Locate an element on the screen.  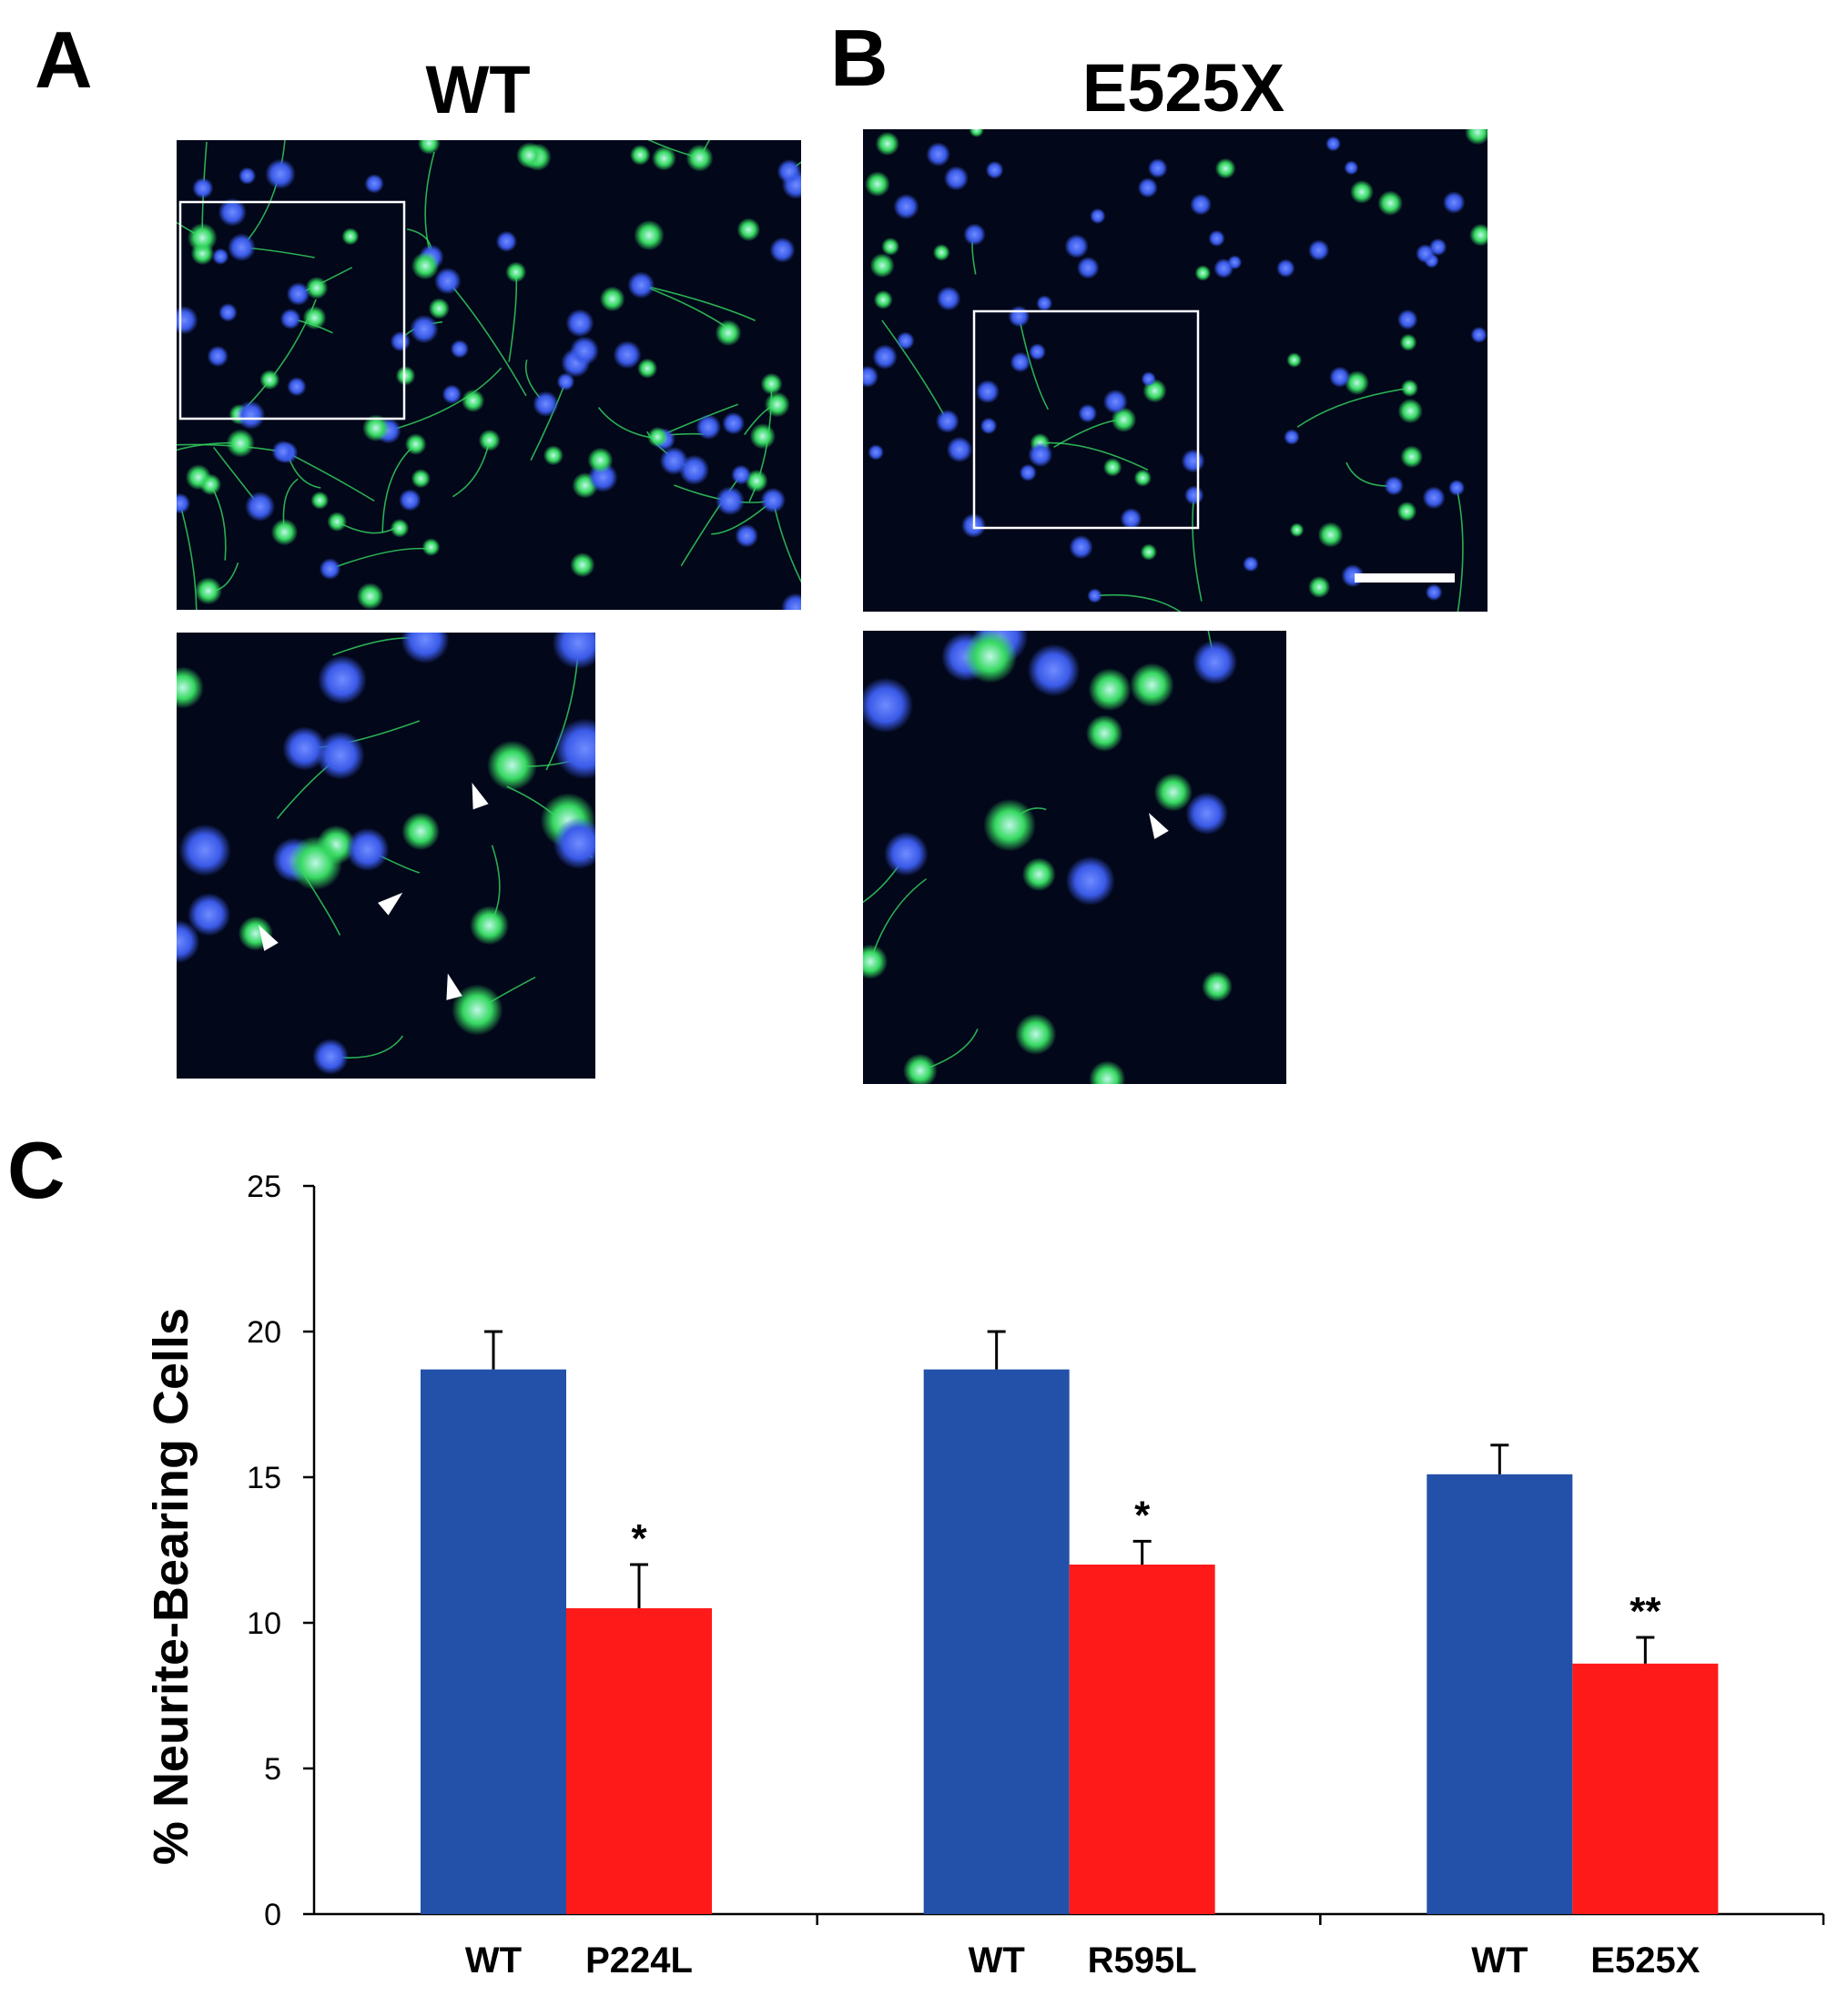
y-tick-label: 0 is located at coordinates (272, 1915).